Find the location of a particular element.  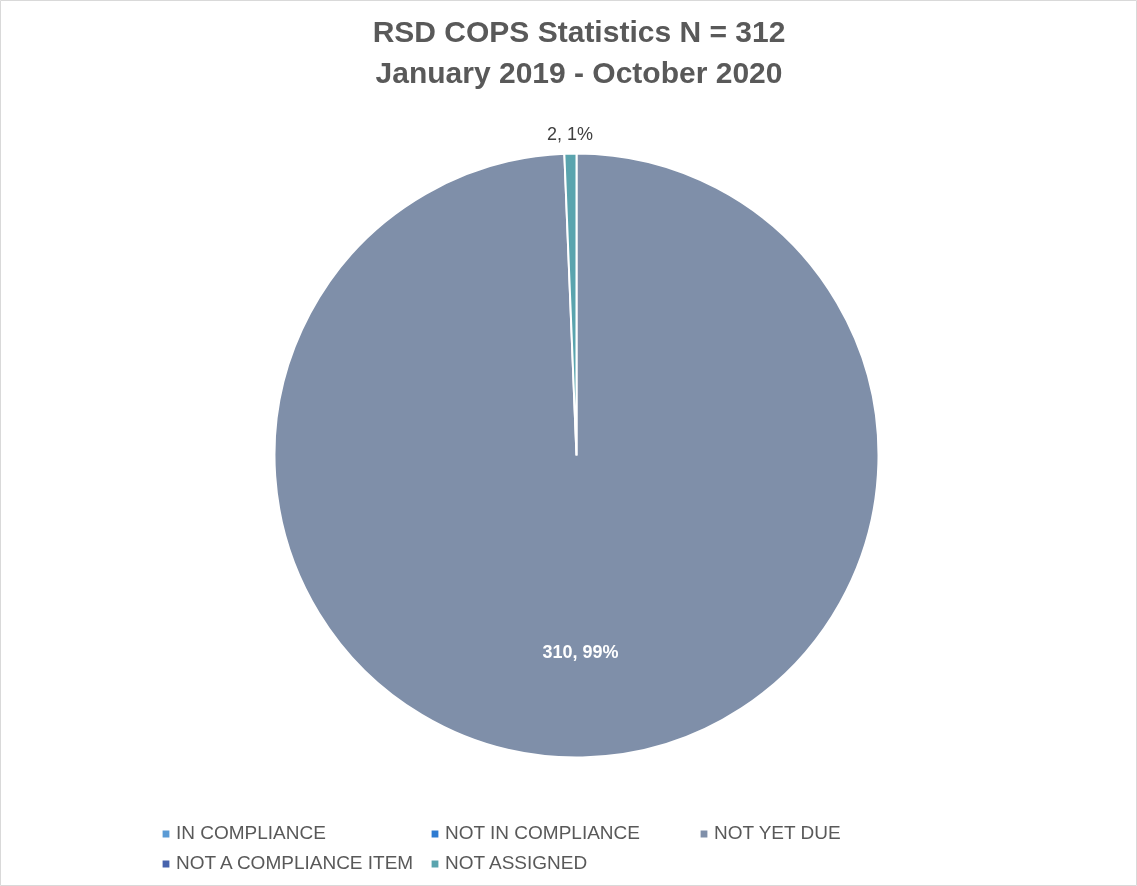

data-label: 310, 99% is located at coordinates (580, 651).